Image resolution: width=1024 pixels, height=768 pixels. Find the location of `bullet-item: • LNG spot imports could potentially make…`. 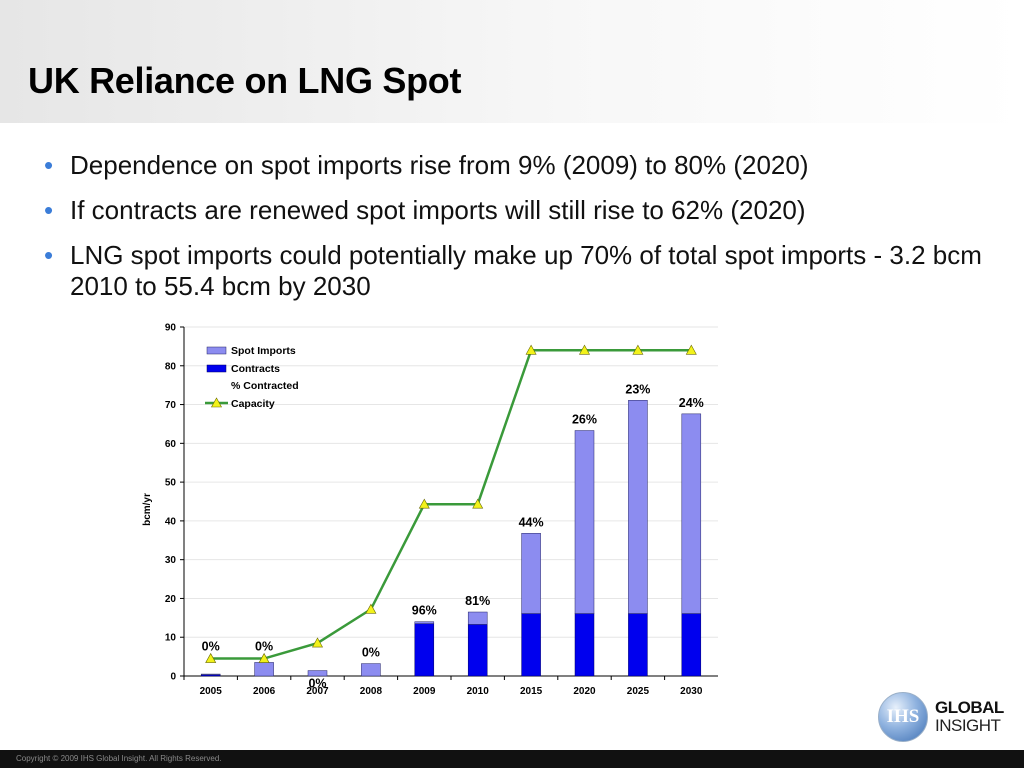

bullet-item: • LNG spot imports could potentially make… is located at coordinates (520, 271).